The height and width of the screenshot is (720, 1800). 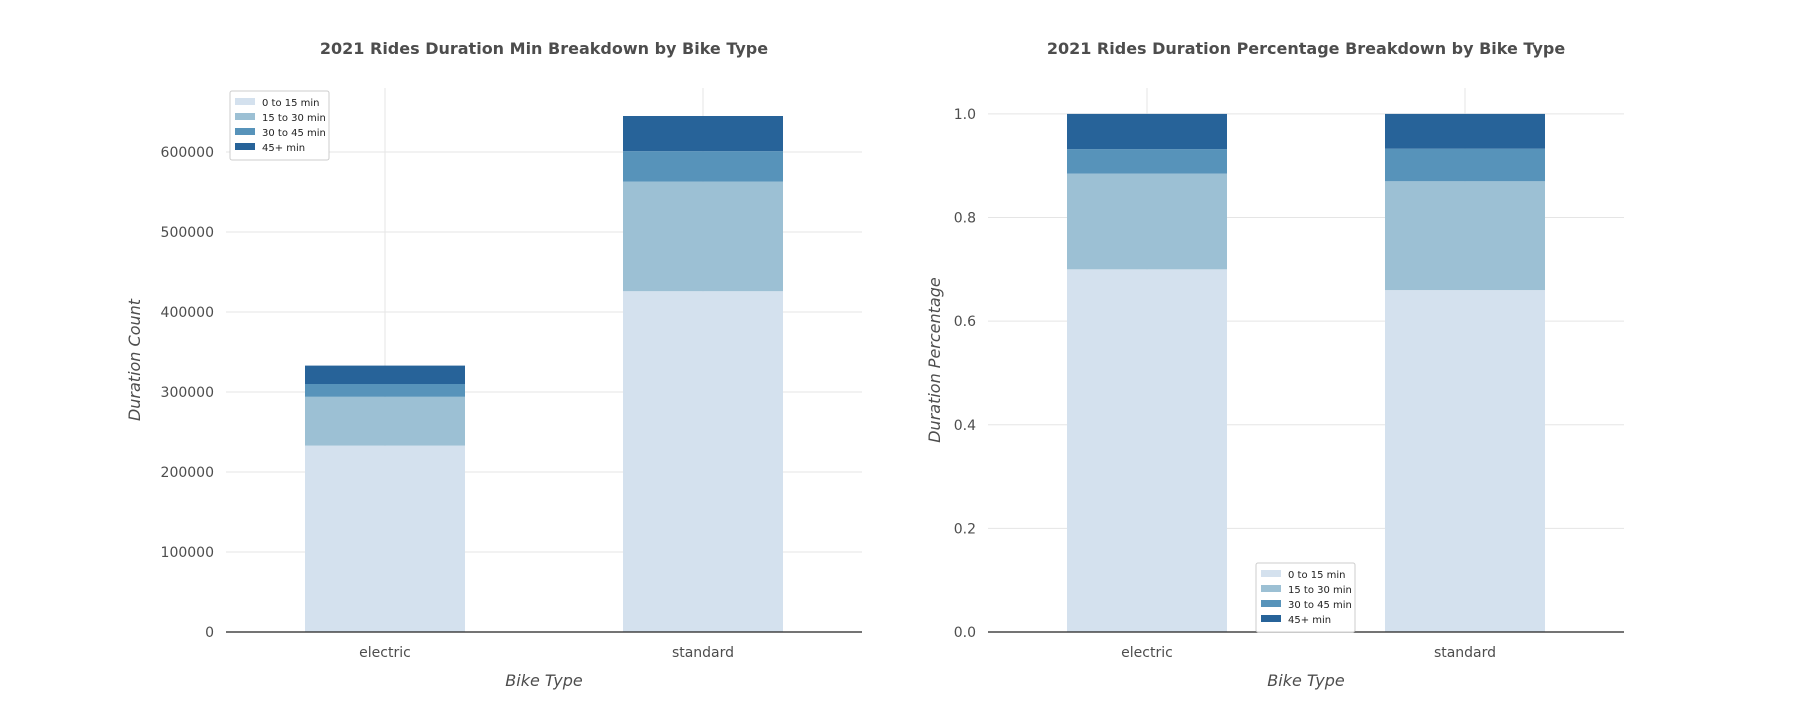 I want to click on y-tick-label: 0.4, so click(x=965, y=426).